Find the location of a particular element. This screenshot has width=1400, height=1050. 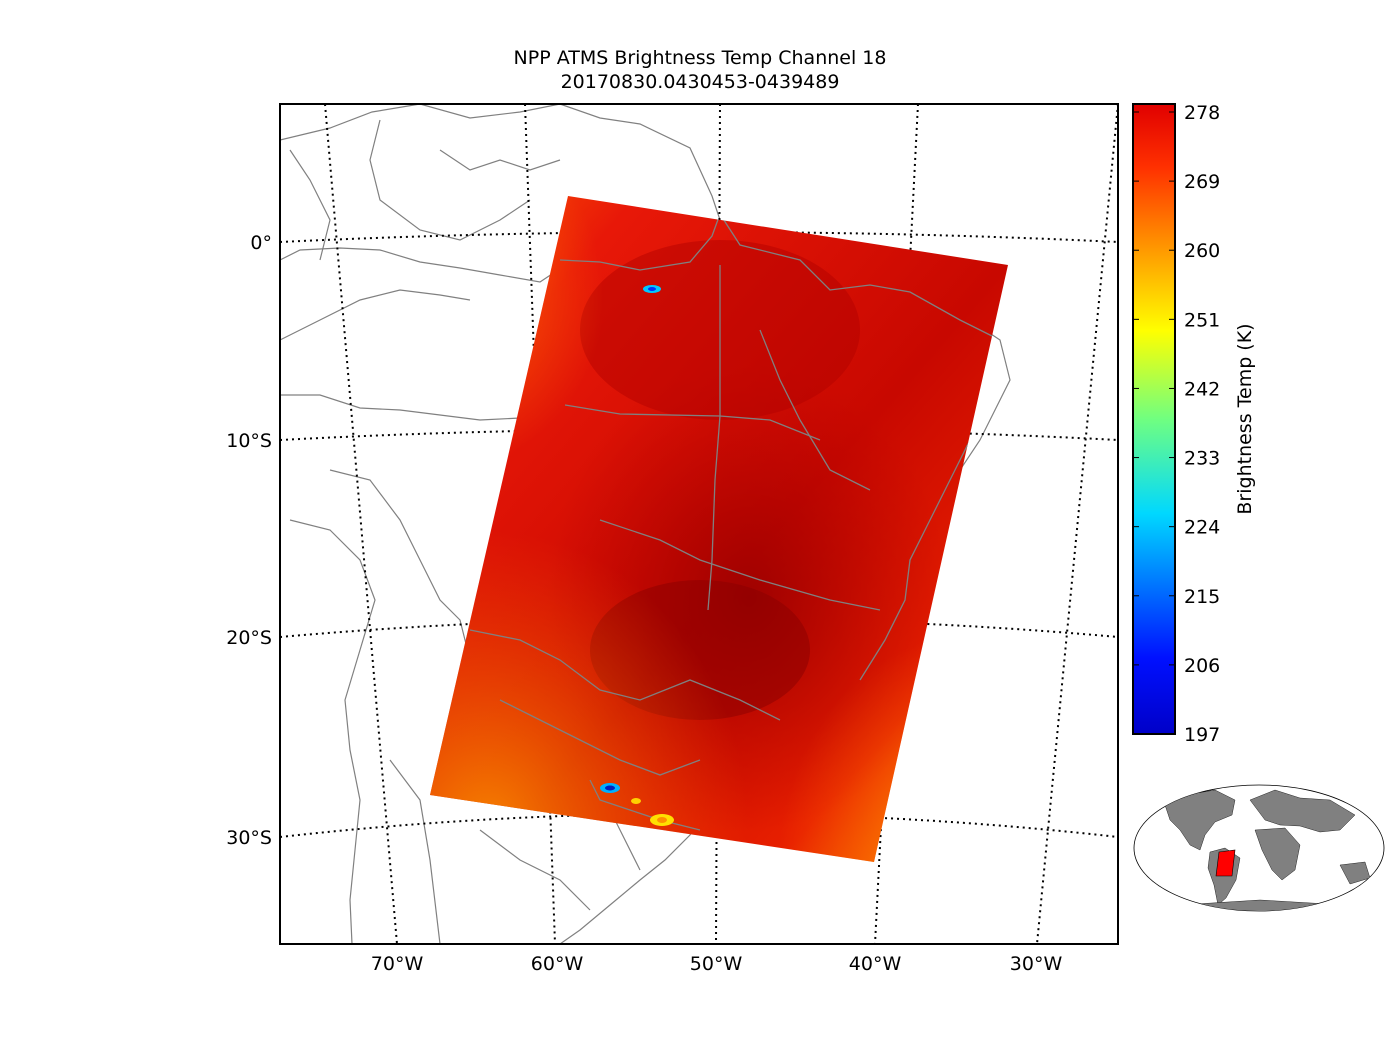

lat-label-0: 0° is located at coordinates (261, 243).